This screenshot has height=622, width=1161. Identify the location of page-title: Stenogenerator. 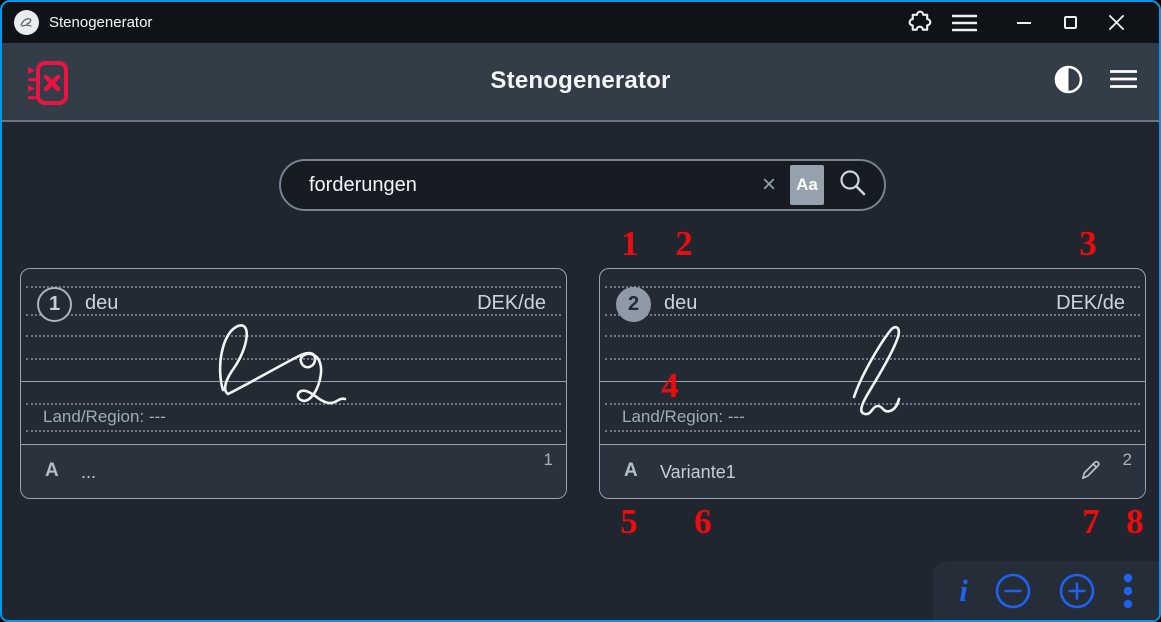
(580, 80).